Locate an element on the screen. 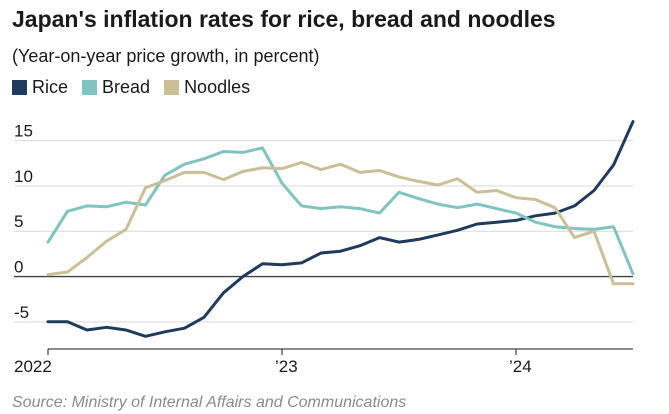 This screenshot has width=669, height=414. legend-label-noodles: Noodles is located at coordinates (217, 87).